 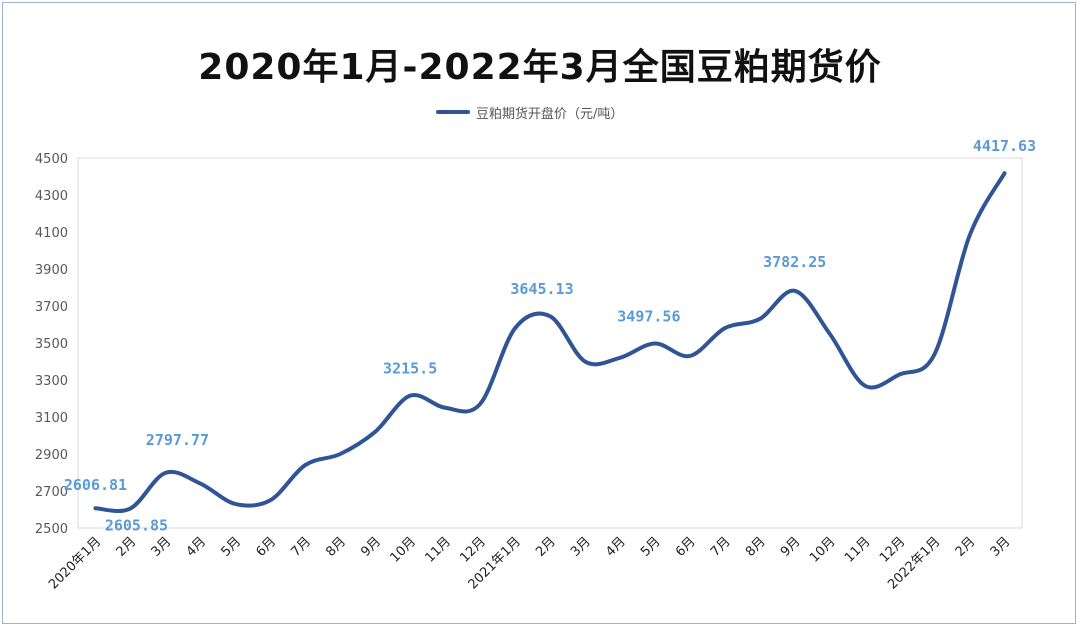 What do you see at coordinates (51, 344) in the screenshot?
I see `y-tick-label: 3500` at bounding box center [51, 344].